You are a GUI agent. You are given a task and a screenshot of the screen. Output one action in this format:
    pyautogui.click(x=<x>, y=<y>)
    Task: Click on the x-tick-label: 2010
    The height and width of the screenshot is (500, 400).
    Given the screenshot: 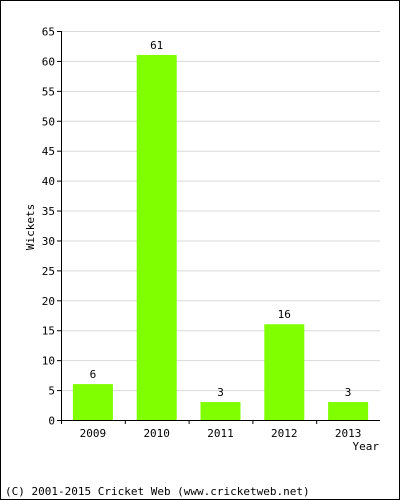 What is the action you would take?
    pyautogui.click(x=156, y=433)
    